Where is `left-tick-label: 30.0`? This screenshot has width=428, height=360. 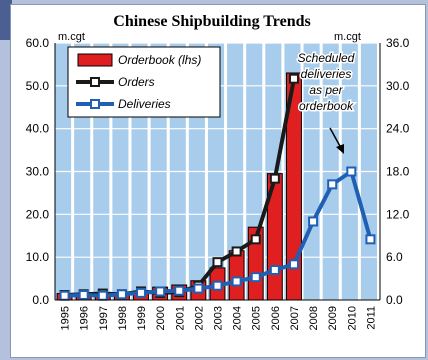 left-tick-label: 30.0 is located at coordinates (38, 172).